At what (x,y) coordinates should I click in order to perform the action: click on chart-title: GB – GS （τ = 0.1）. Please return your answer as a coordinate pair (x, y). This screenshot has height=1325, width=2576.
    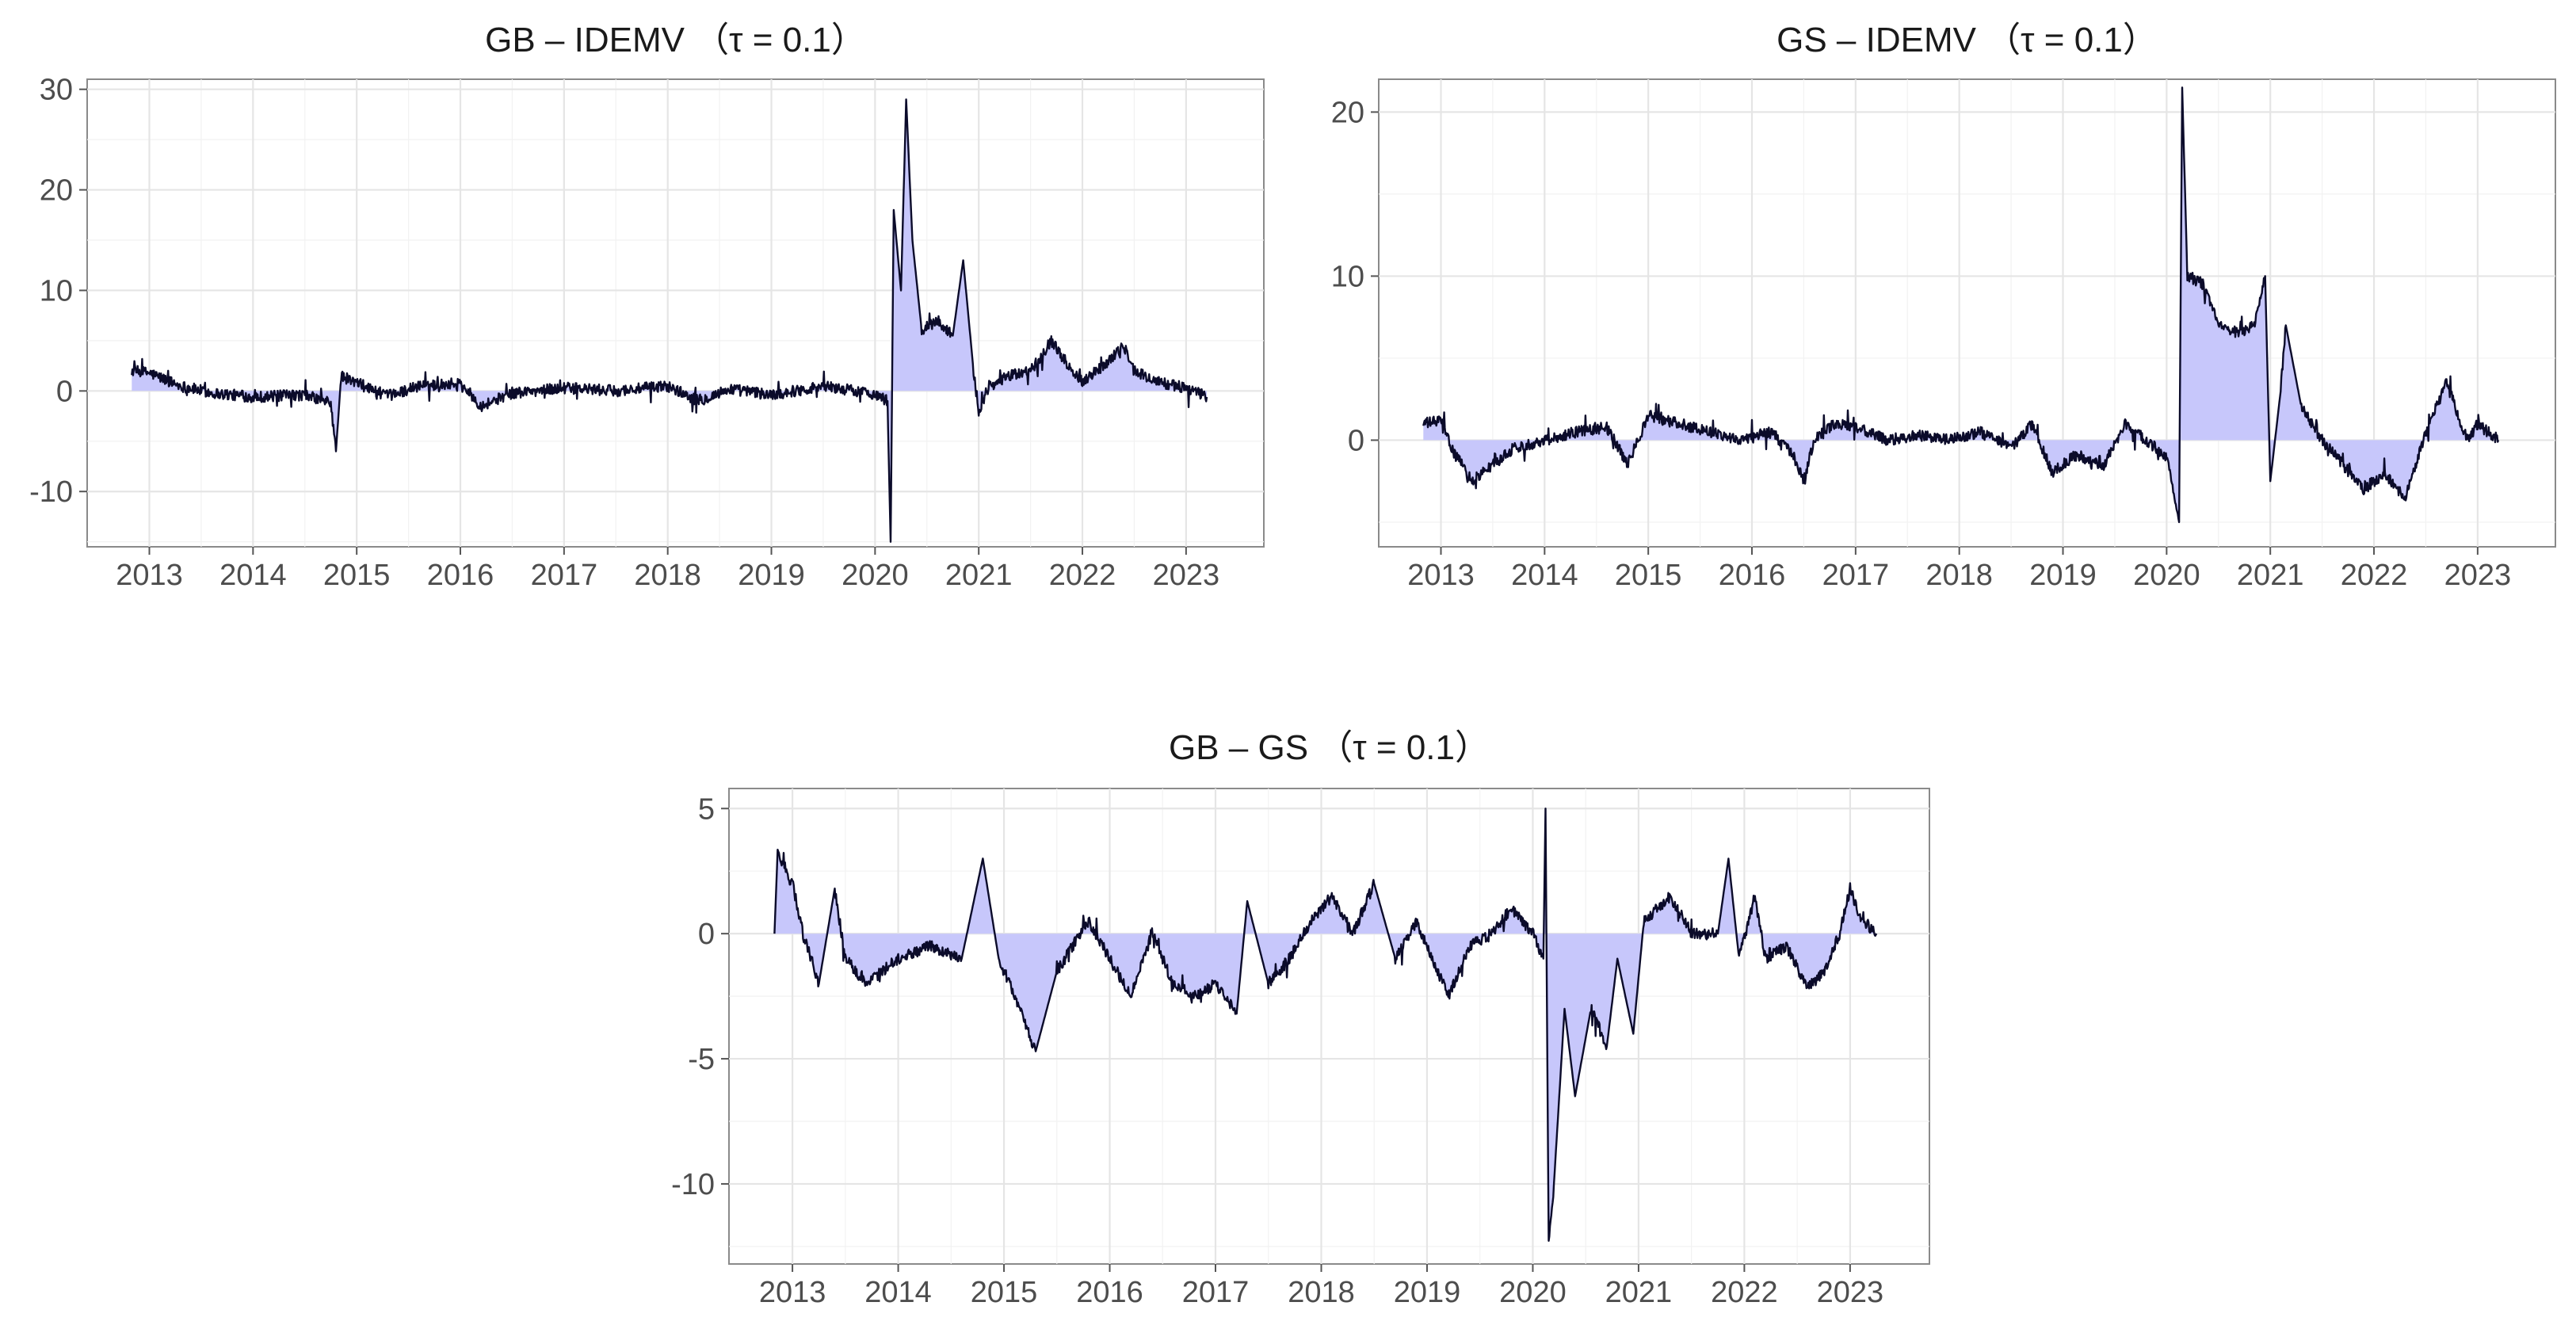
    Looking at the image, I should click on (1329, 747).